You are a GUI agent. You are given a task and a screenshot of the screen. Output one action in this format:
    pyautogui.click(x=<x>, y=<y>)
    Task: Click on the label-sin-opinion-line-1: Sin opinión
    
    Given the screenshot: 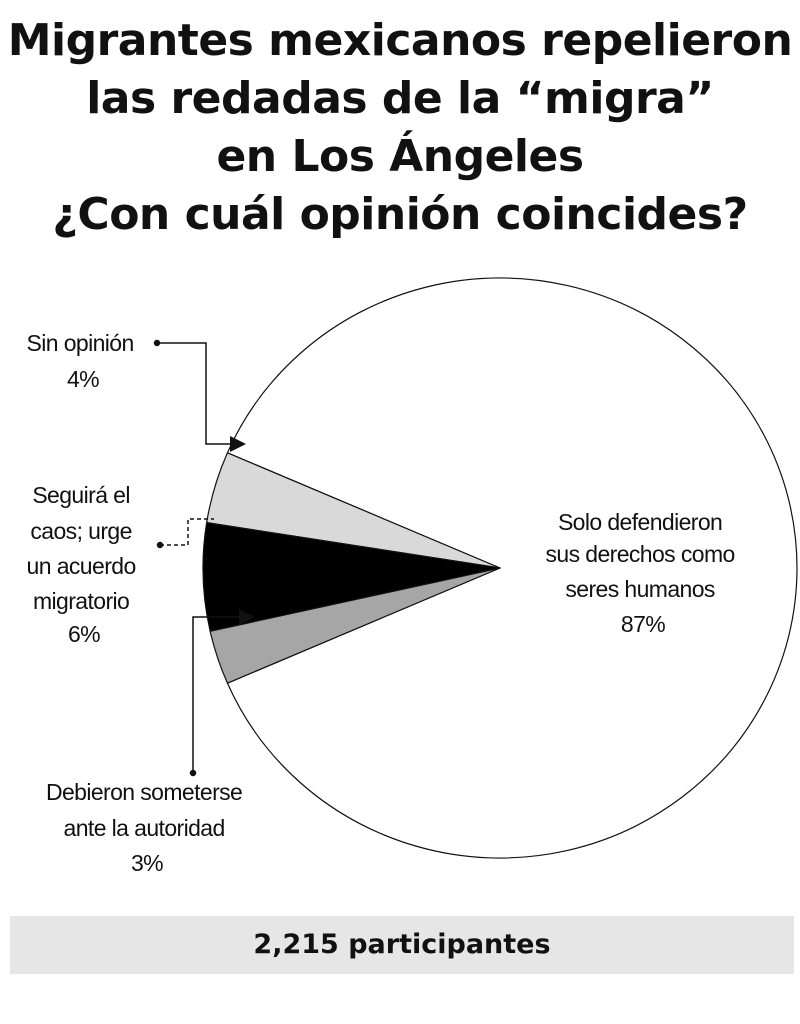 What is the action you would take?
    pyautogui.click(x=79, y=343)
    